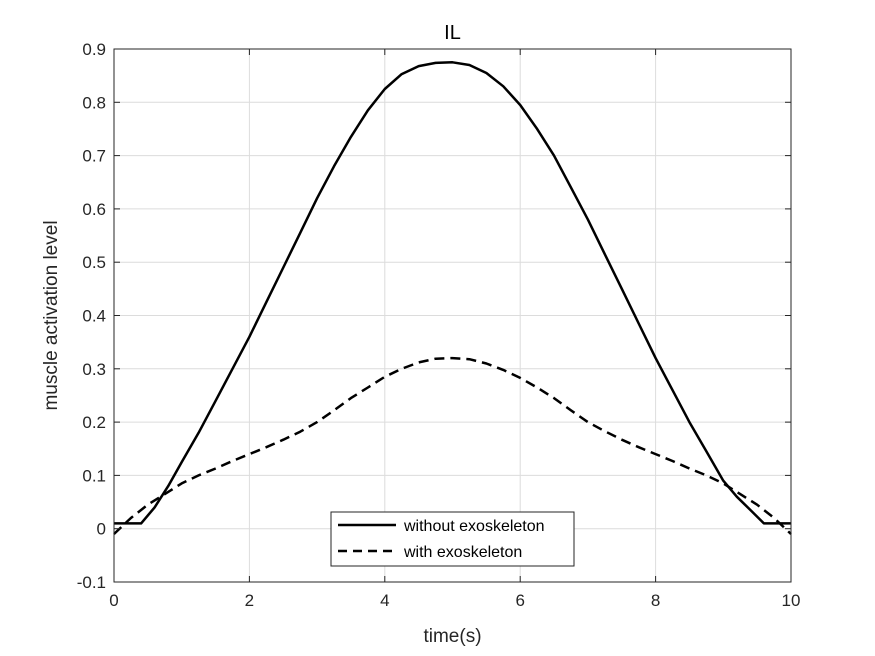 The image size is (875, 656). Describe the element at coordinates (94, 102) in the screenshot. I see `y-tick-label: 0.8` at that location.